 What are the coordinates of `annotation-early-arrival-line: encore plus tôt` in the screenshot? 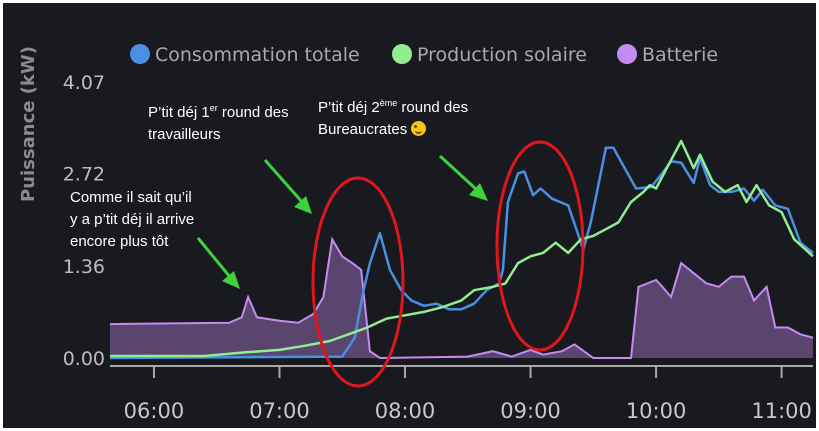 It's located at (119, 241).